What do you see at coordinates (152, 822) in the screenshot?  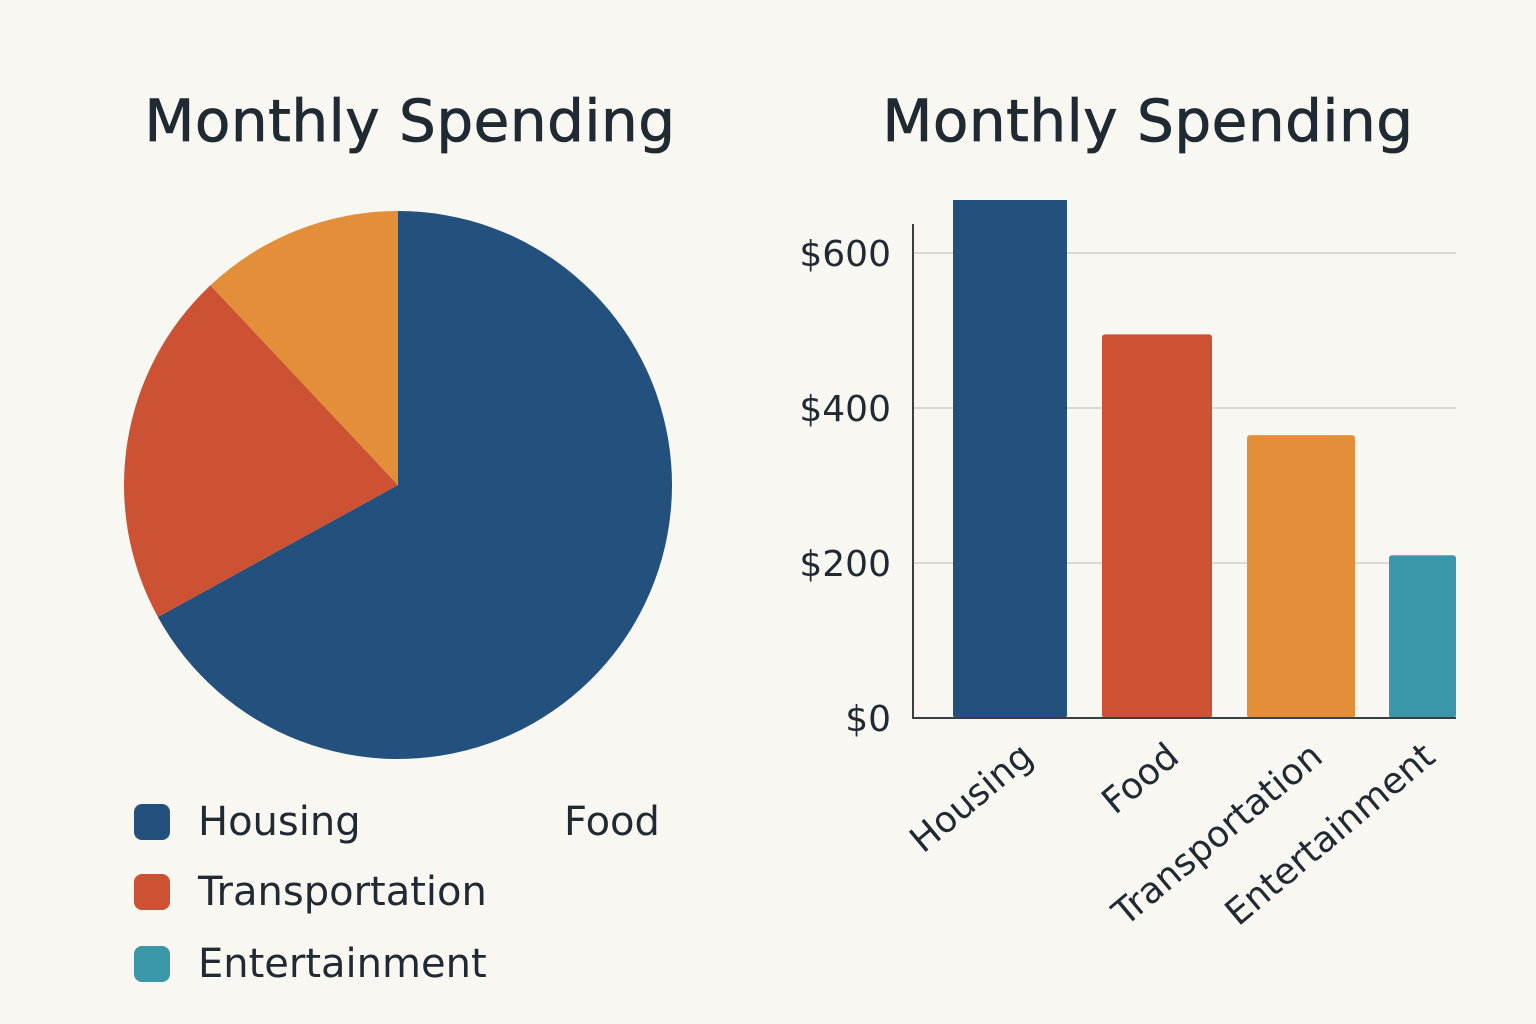 I see `legend-swatch-housing` at bounding box center [152, 822].